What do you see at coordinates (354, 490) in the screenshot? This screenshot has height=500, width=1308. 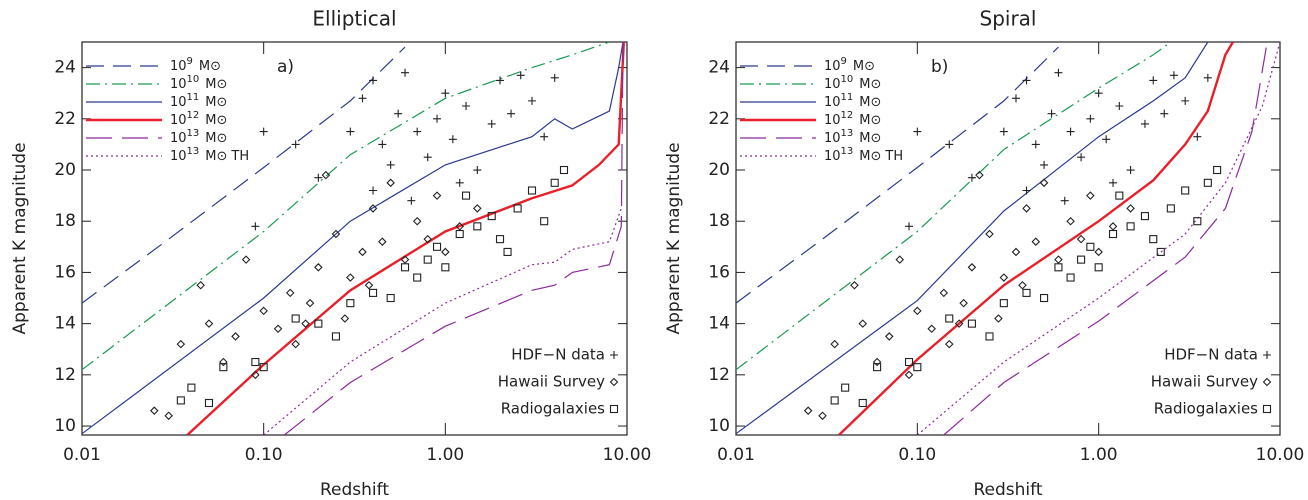 I see `x-axis-label: Redshift` at bounding box center [354, 490].